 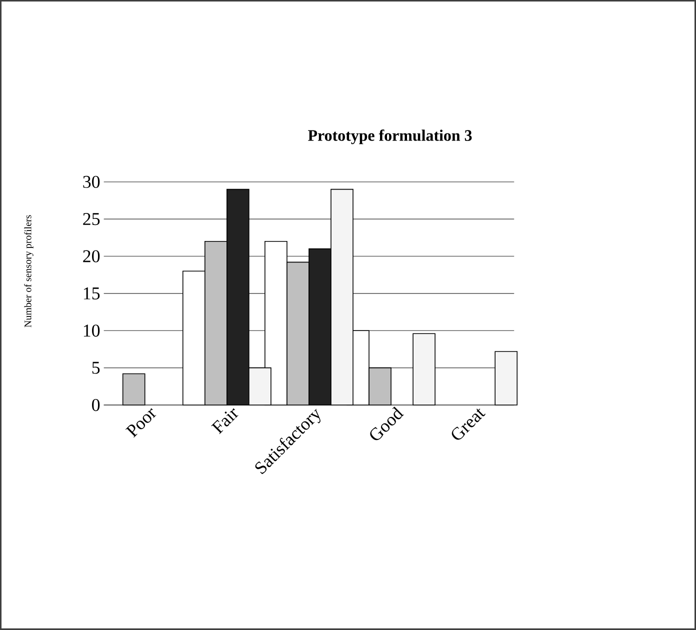 I want to click on y-tick-label: 25, so click(x=91, y=219).